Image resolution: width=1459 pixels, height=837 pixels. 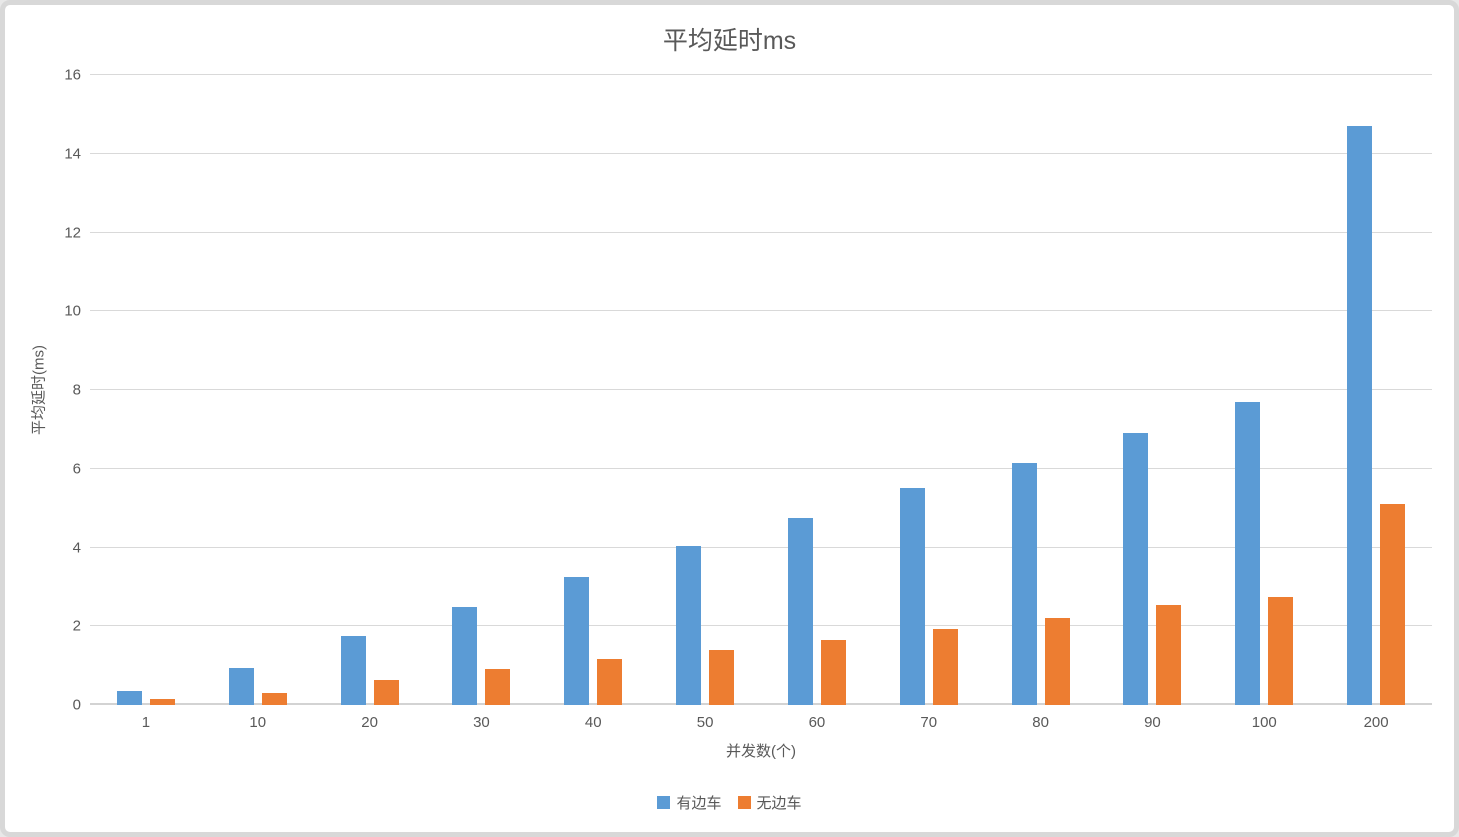 What do you see at coordinates (481, 722) in the screenshot?
I see `x-tick-label: 30` at bounding box center [481, 722].